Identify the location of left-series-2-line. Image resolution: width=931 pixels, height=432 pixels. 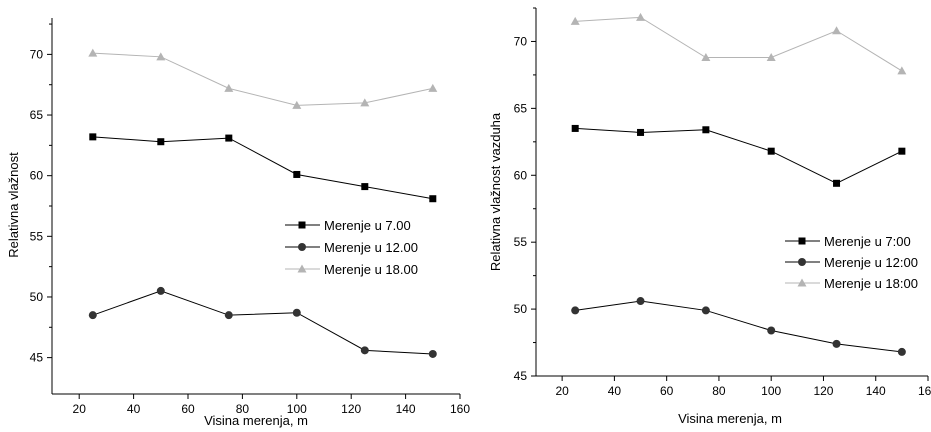
(262, 322).